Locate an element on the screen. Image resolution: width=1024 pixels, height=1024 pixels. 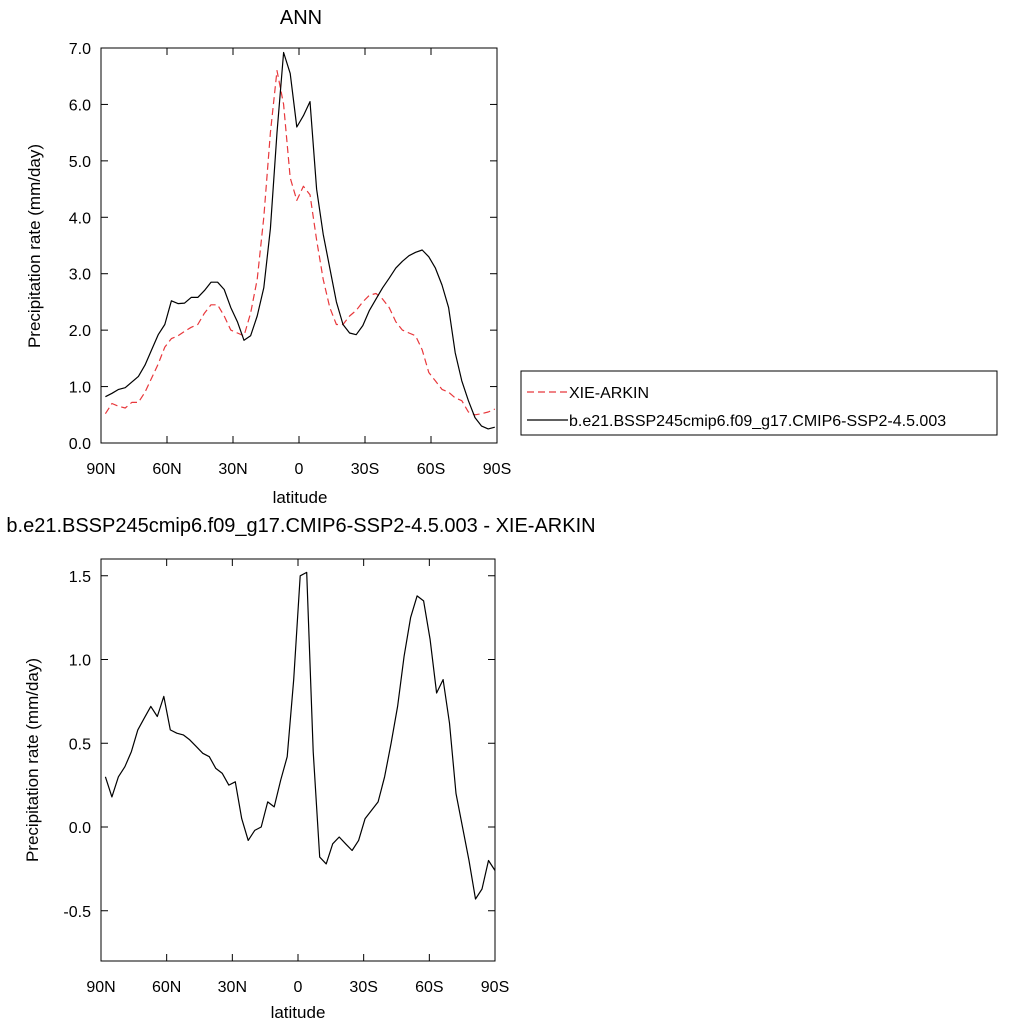
top-y-tick-label: 2.0 is located at coordinates (80, 331).